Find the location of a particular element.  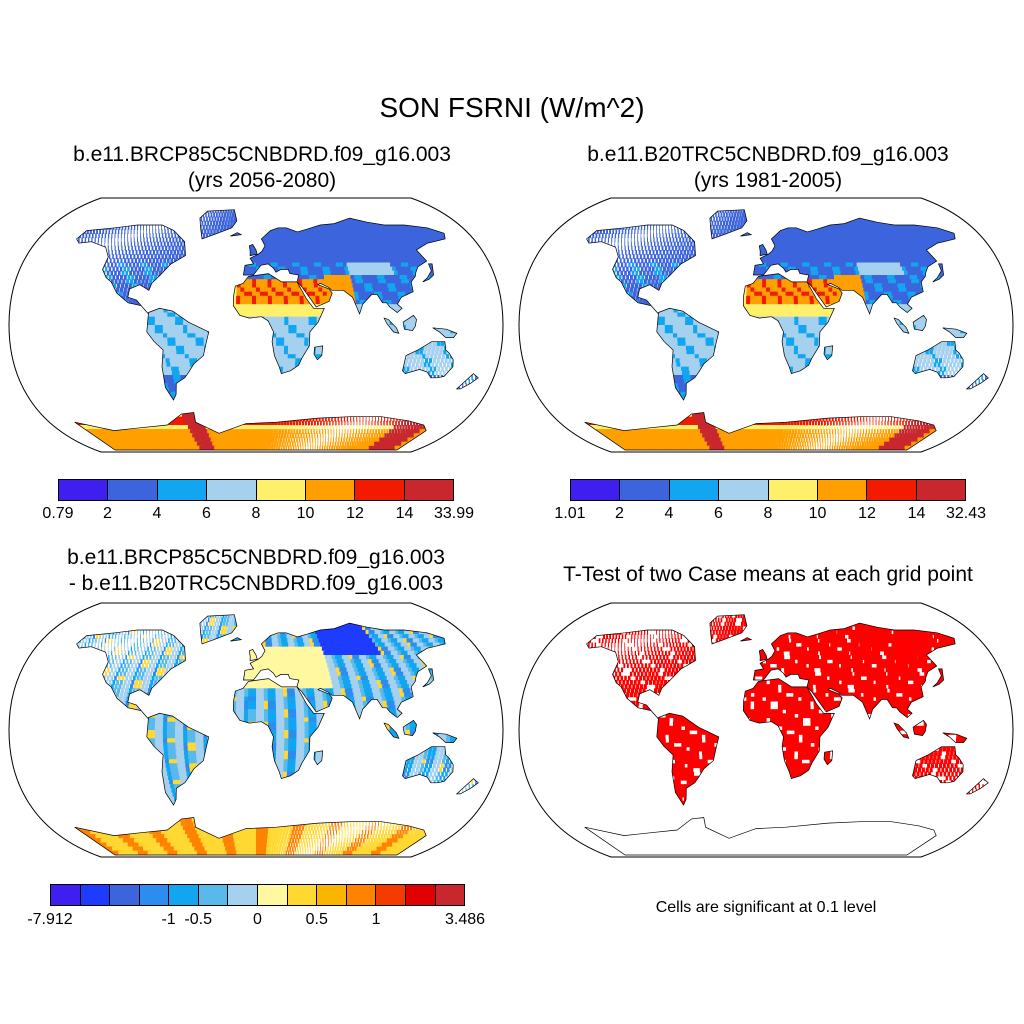

panel2-colorbar-labels: 1.01 2 4 6 8 10 12 14 32.43 is located at coordinates (770, 515).